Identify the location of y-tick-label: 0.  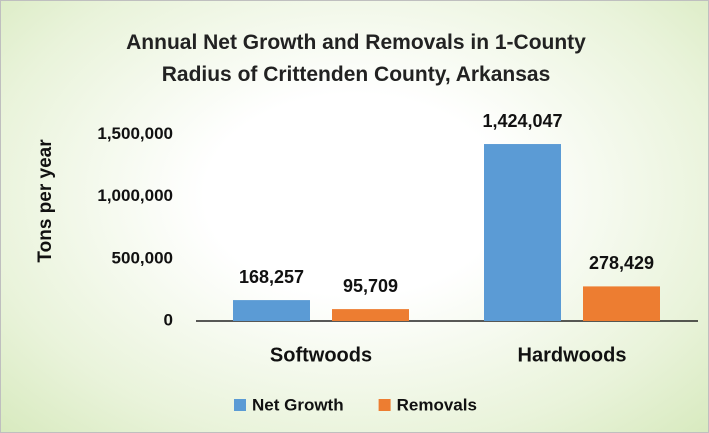
(168, 319).